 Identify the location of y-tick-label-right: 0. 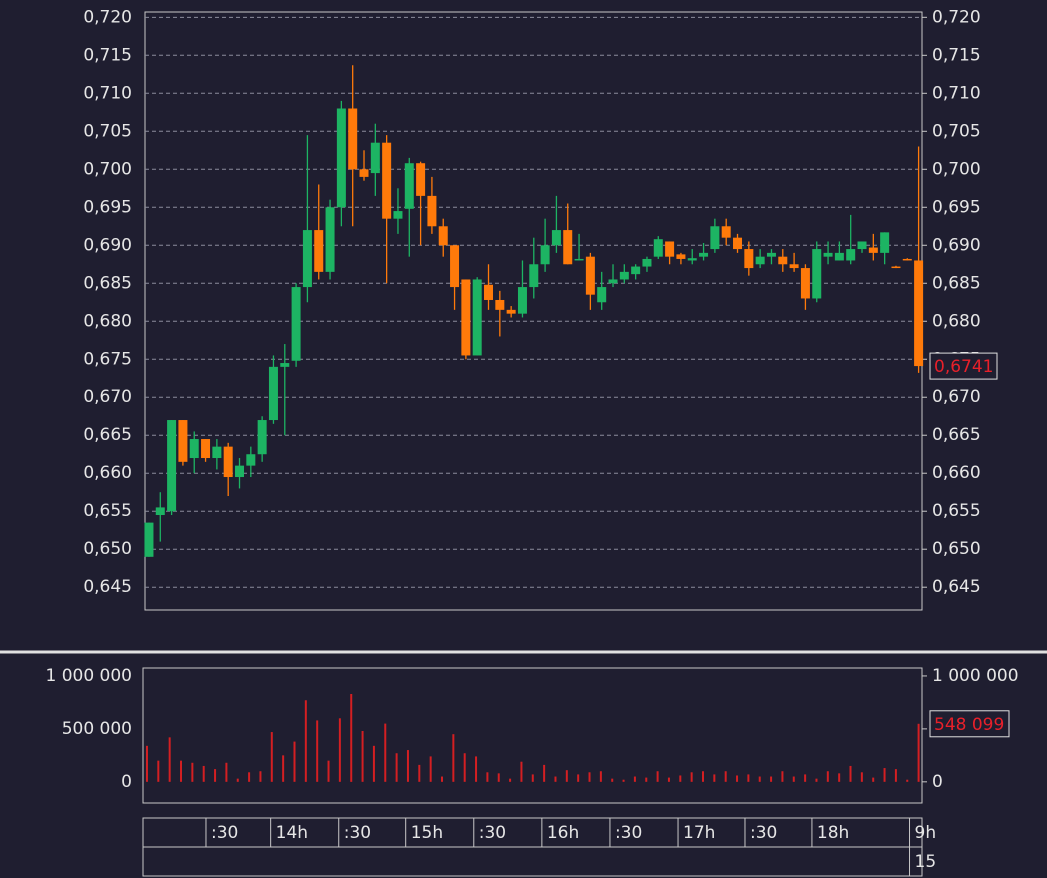
(937, 782).